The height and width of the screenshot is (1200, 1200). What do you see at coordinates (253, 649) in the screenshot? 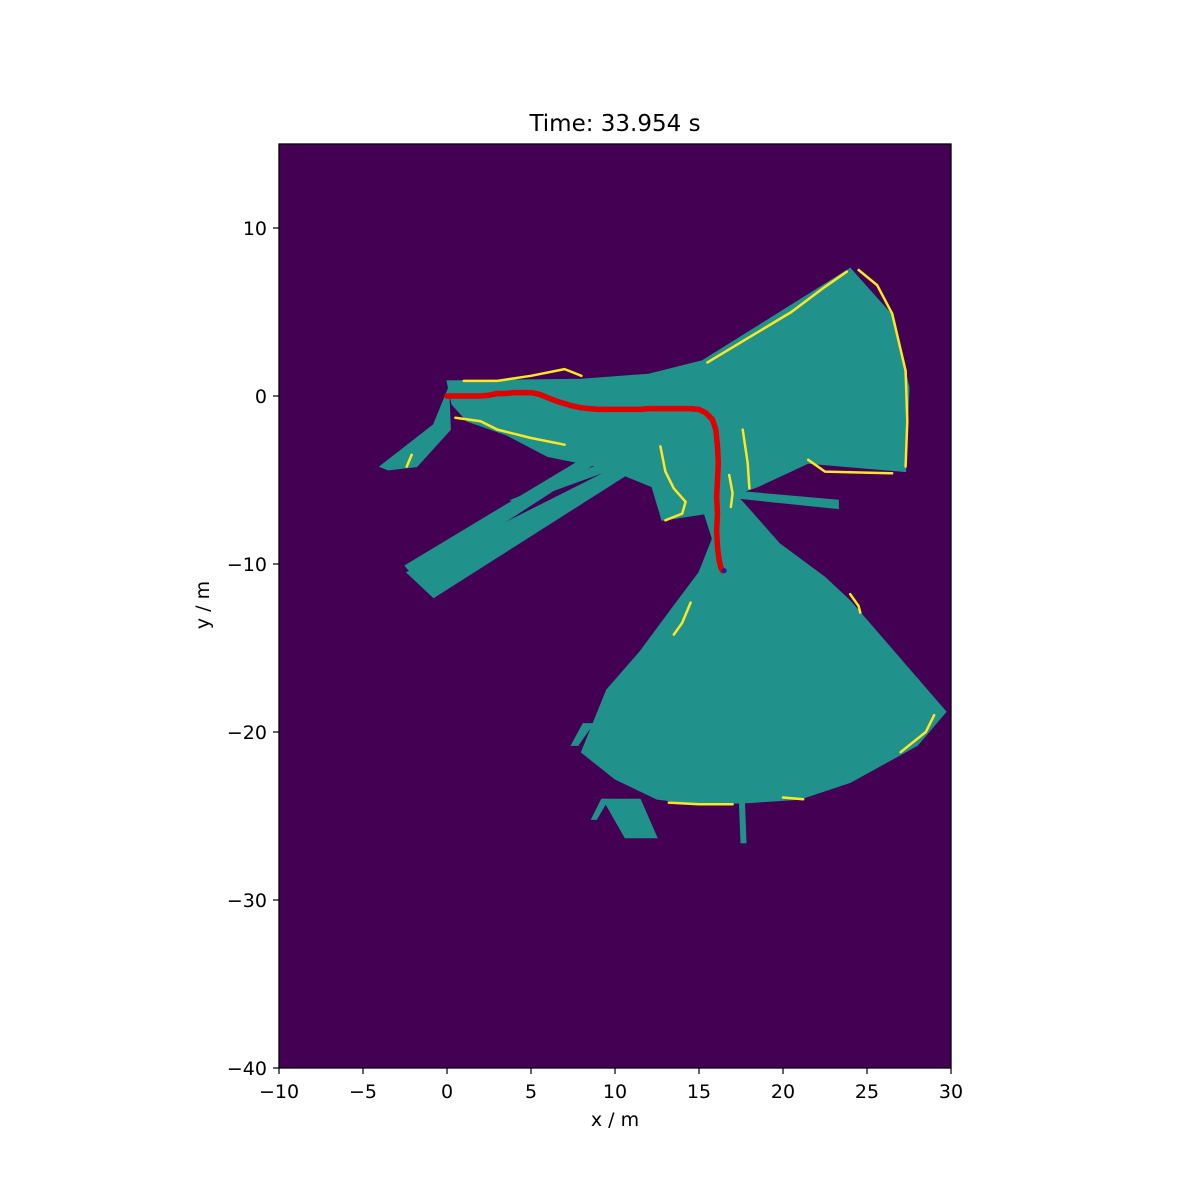
I see `y-axis: −40 −30 −20 −10 0 10` at bounding box center [253, 649].